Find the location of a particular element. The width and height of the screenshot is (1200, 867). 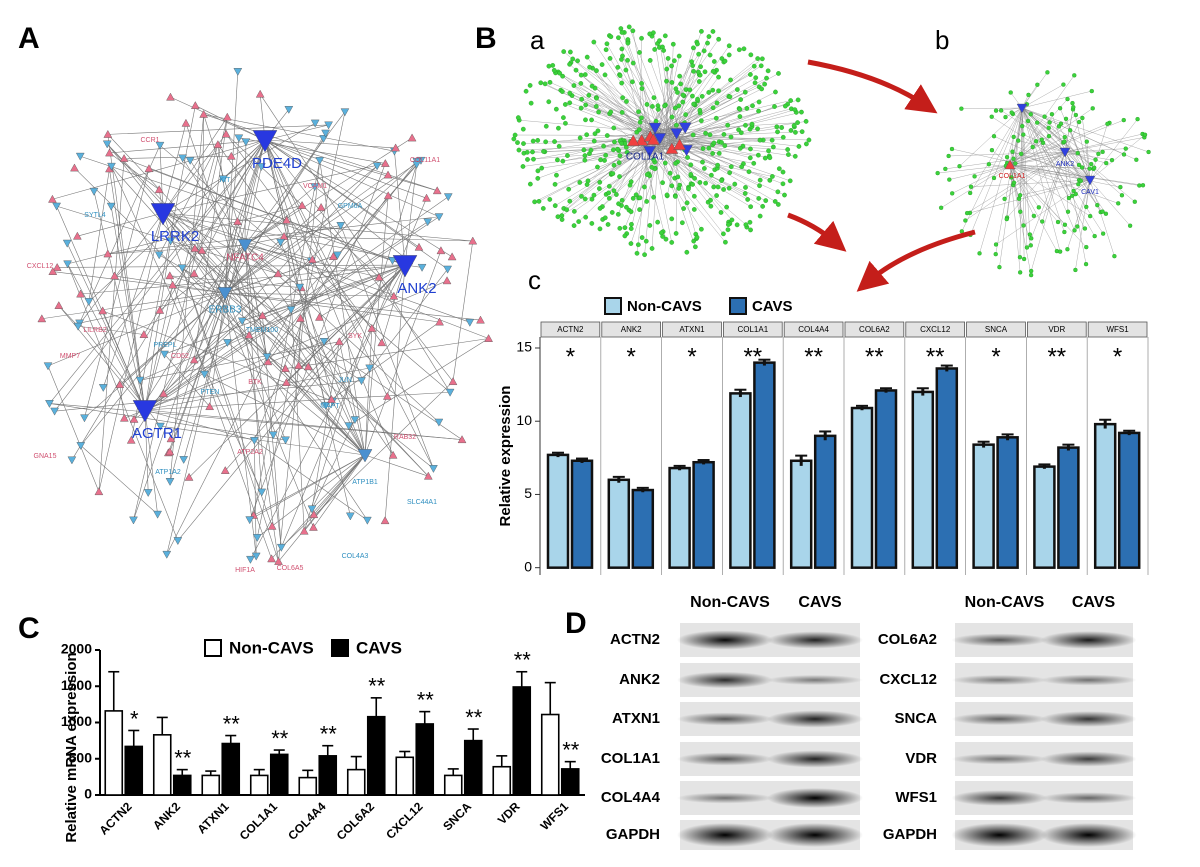

node-label: KIT is located at coordinates (226, 180).